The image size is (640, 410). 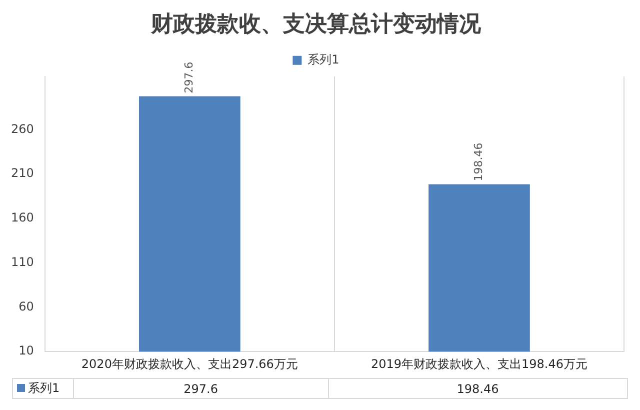 I want to click on y-tick-label: 60, so click(x=26, y=306).